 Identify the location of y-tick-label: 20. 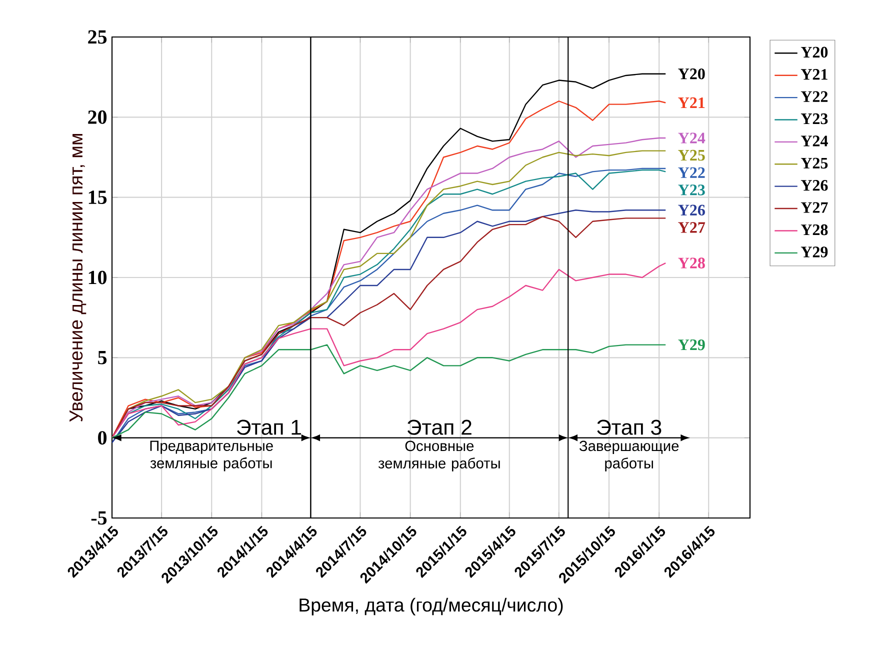
(97, 117).